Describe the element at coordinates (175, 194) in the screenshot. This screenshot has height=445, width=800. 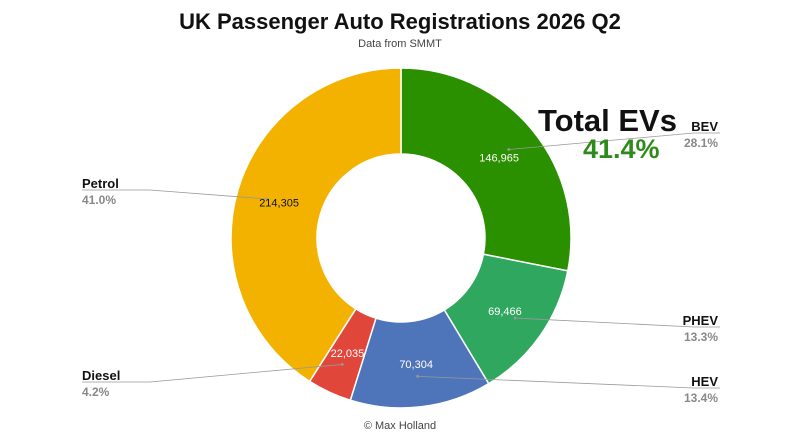
I see `leader-line-petrol` at that location.